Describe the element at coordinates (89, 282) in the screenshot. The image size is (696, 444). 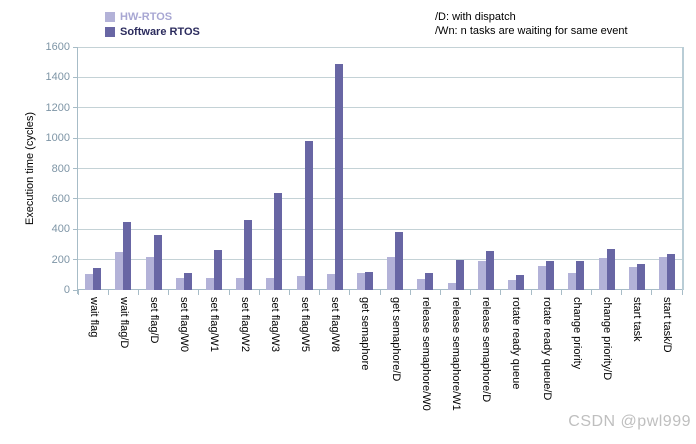
I see `bar-hw-rtos-wait-flag` at that location.